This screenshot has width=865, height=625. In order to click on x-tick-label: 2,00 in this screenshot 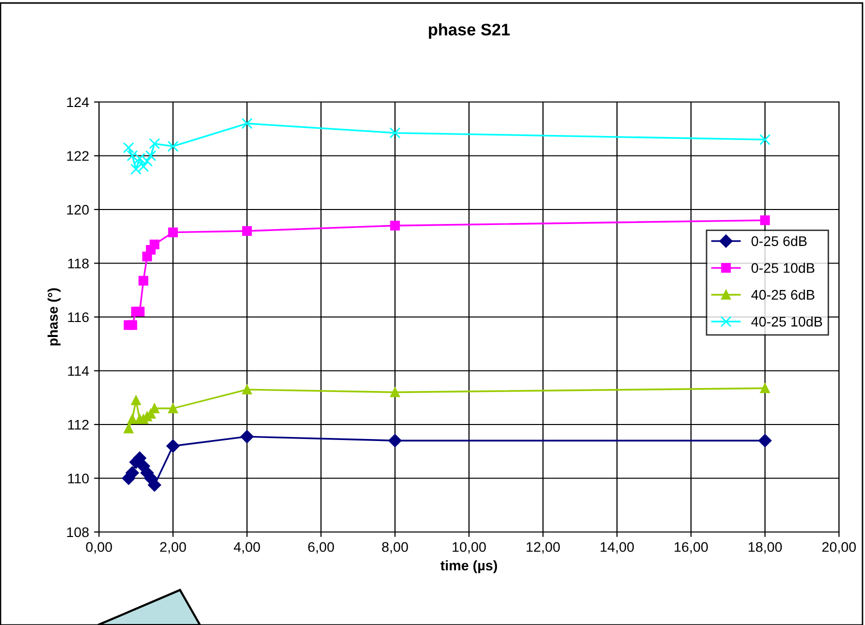, I will do `click(173, 548)`.